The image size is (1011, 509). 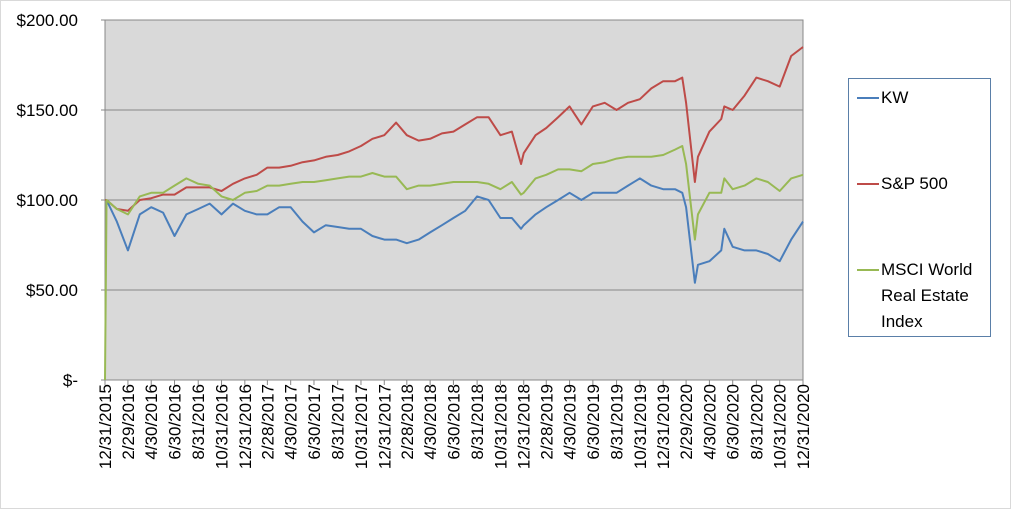 I want to click on x-tick-label: 4/30/2020, so click(x=709, y=422).